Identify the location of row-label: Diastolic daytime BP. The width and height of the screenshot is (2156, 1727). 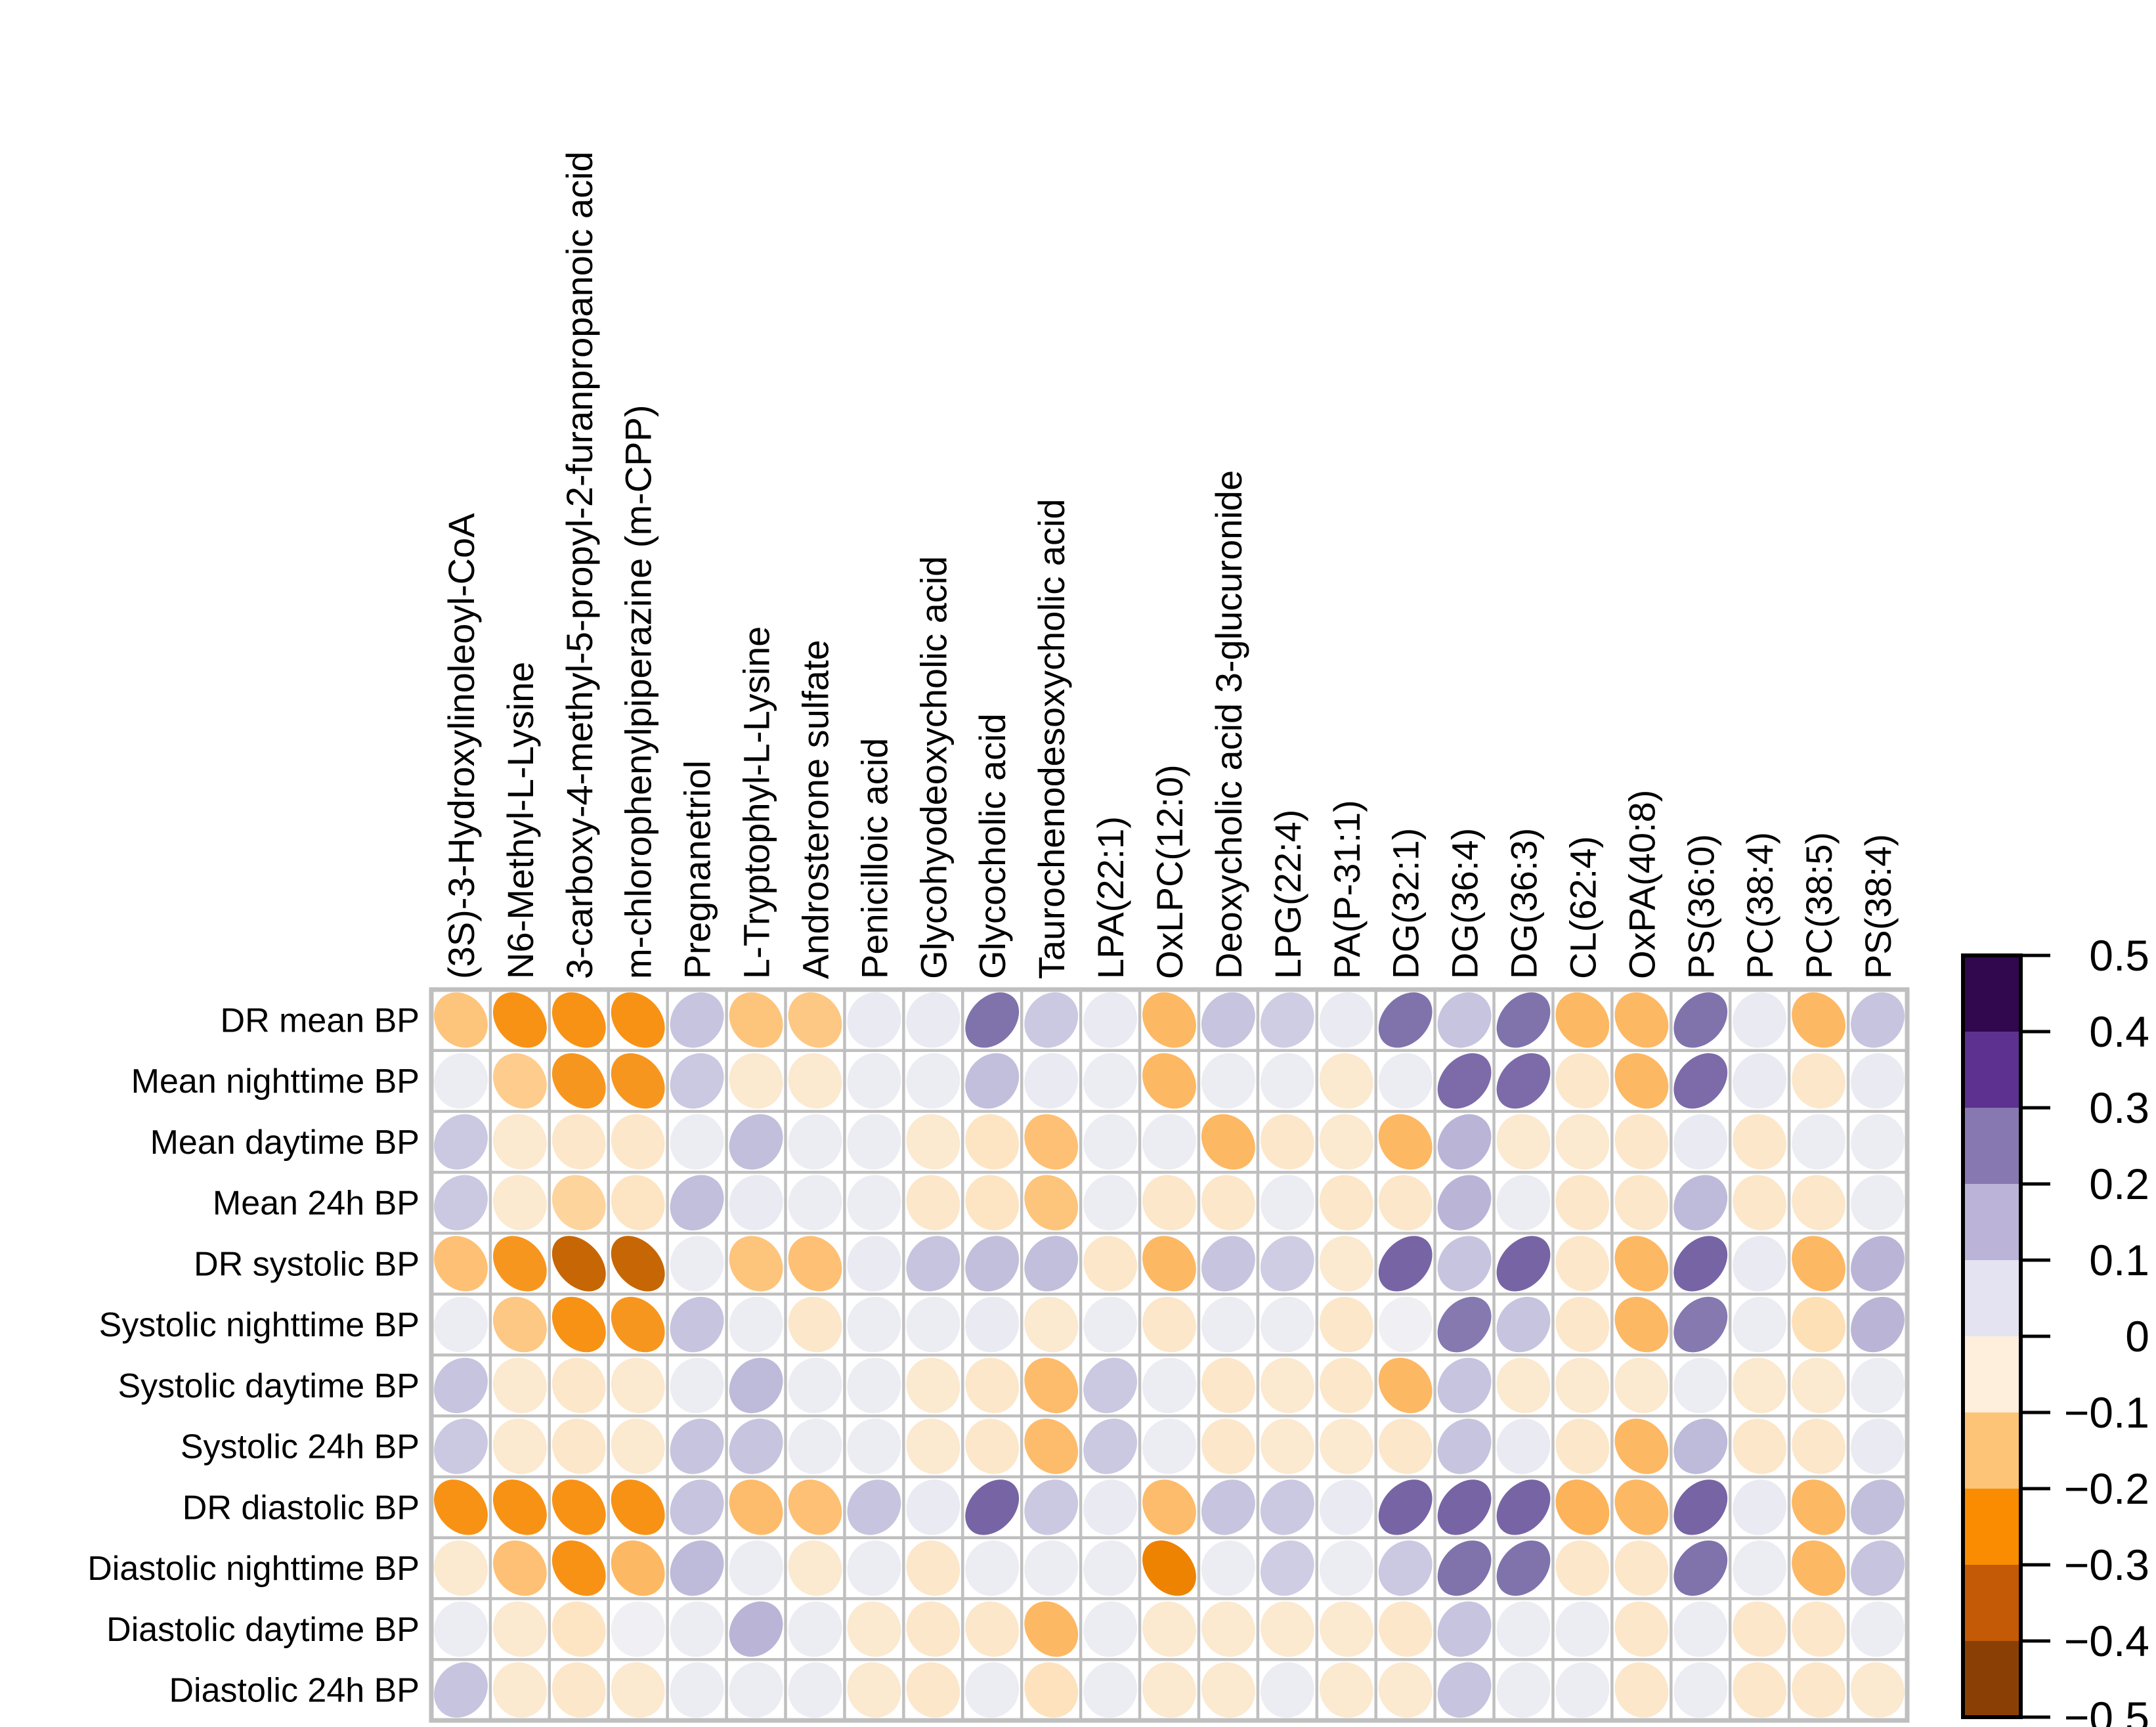
(263, 1630).